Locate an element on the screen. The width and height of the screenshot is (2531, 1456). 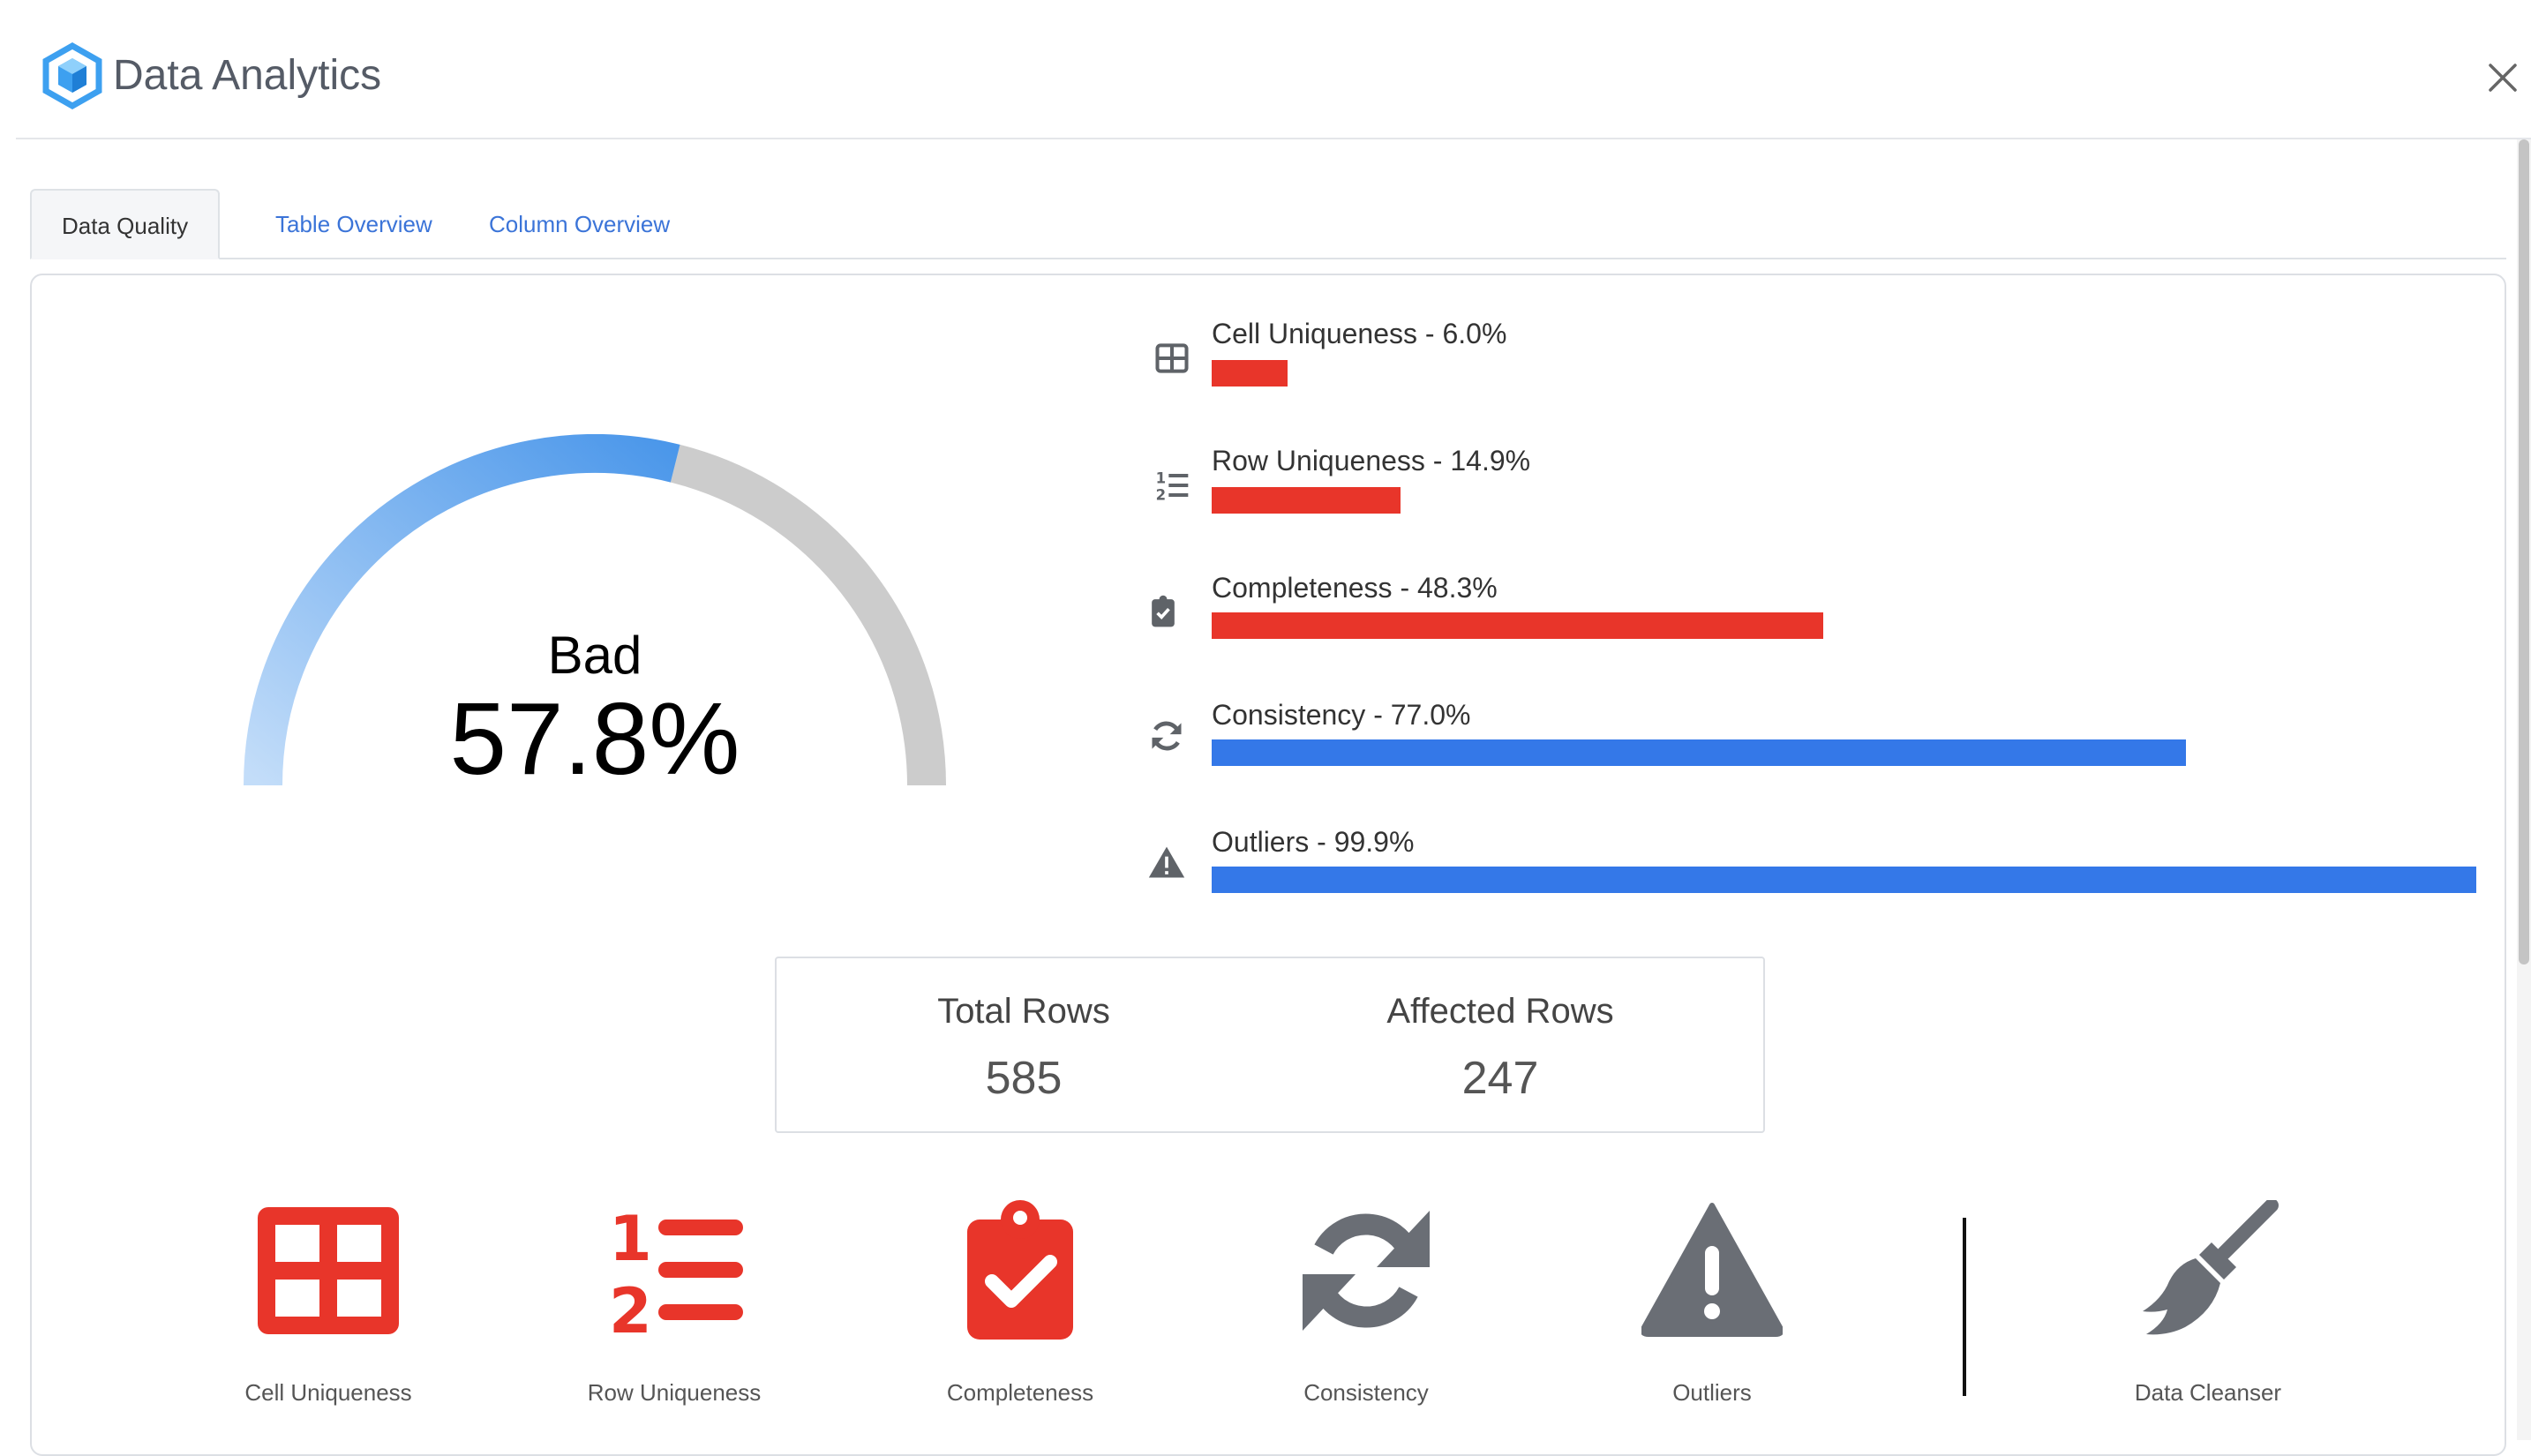
completeness-label: Completeness is located at coordinates (1020, 1392).